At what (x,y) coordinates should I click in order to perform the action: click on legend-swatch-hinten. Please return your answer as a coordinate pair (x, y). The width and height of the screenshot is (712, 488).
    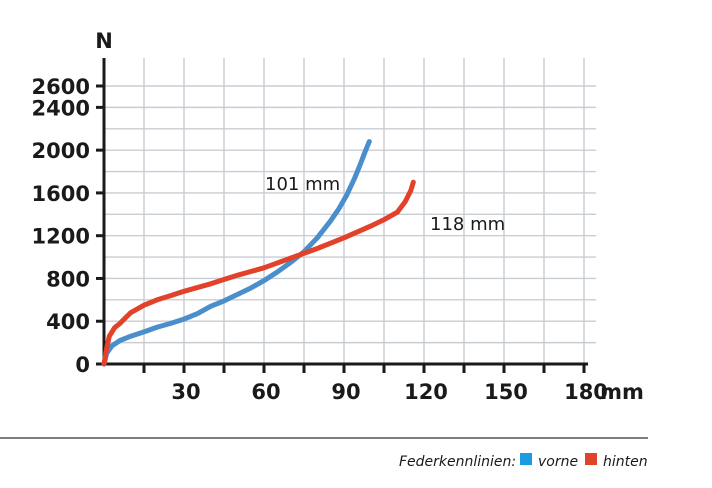
    Looking at the image, I should click on (591, 459).